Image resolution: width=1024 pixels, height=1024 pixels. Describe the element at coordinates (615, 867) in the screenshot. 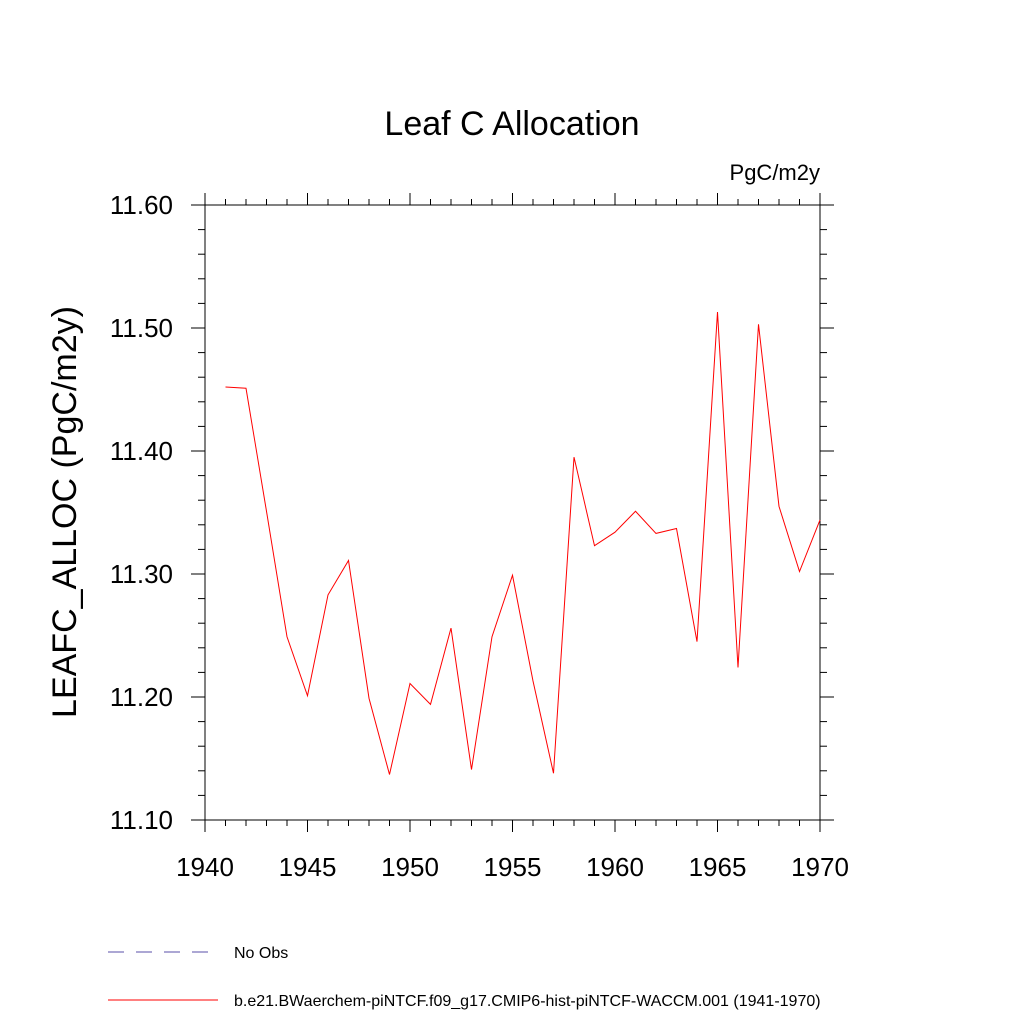

I see `x-tick-label: 1960` at that location.